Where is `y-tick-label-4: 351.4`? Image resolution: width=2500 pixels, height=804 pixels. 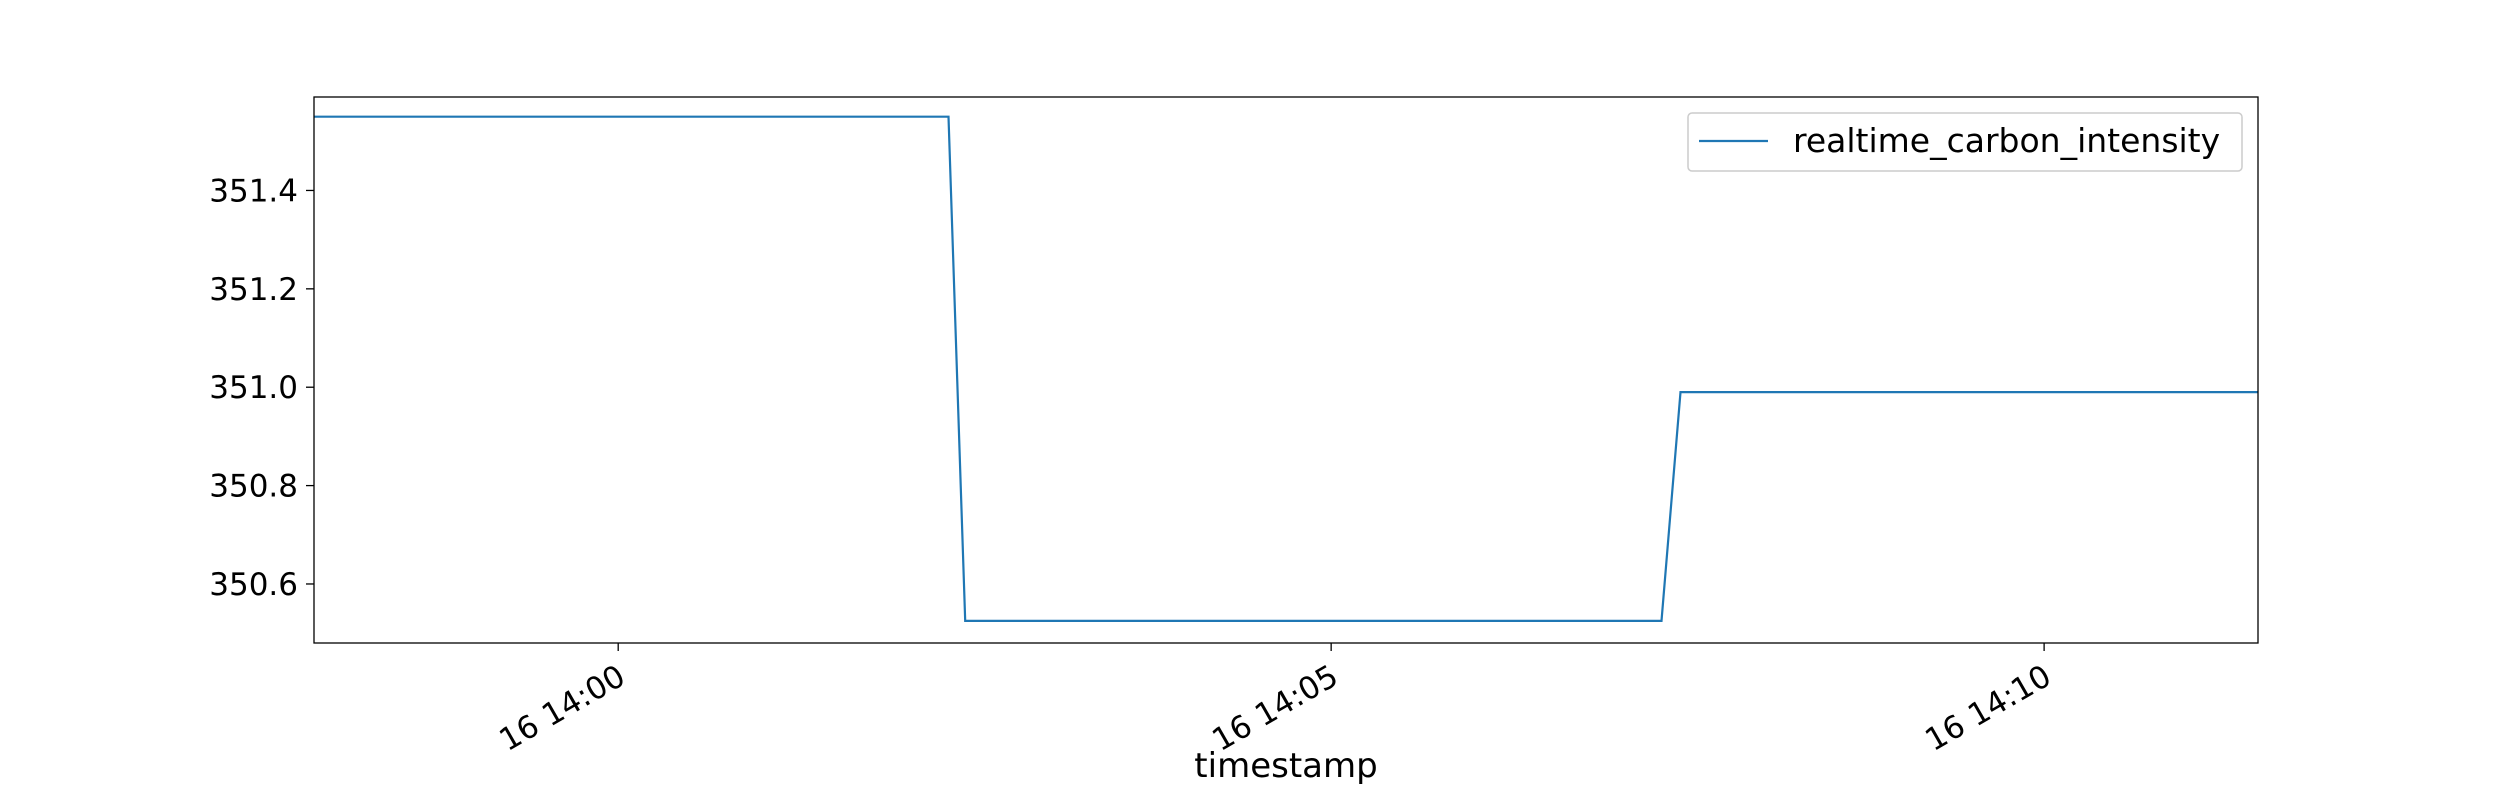 y-tick-label-4: 351.4 is located at coordinates (253, 191).